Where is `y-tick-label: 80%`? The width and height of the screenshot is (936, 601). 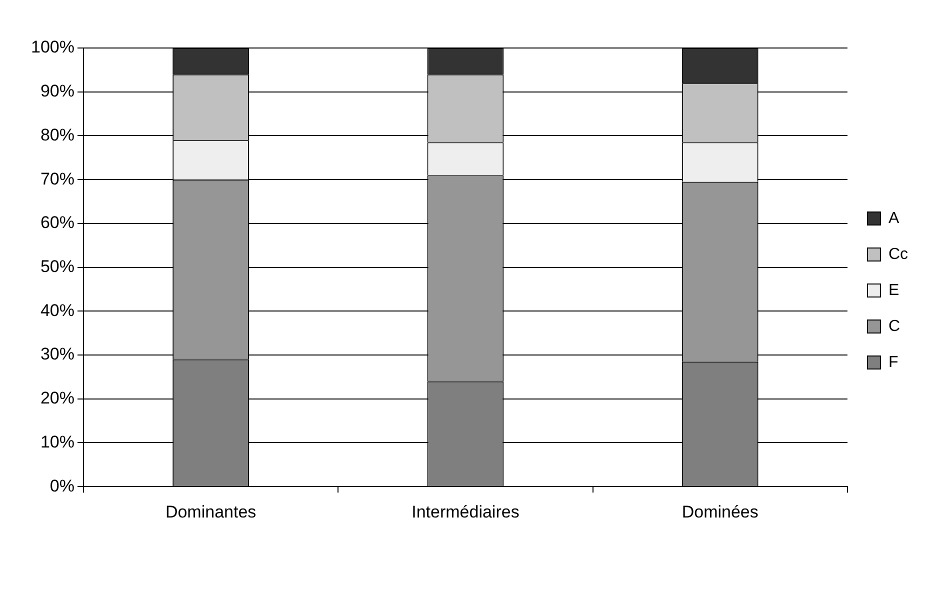 y-tick-label: 80% is located at coordinates (57, 134).